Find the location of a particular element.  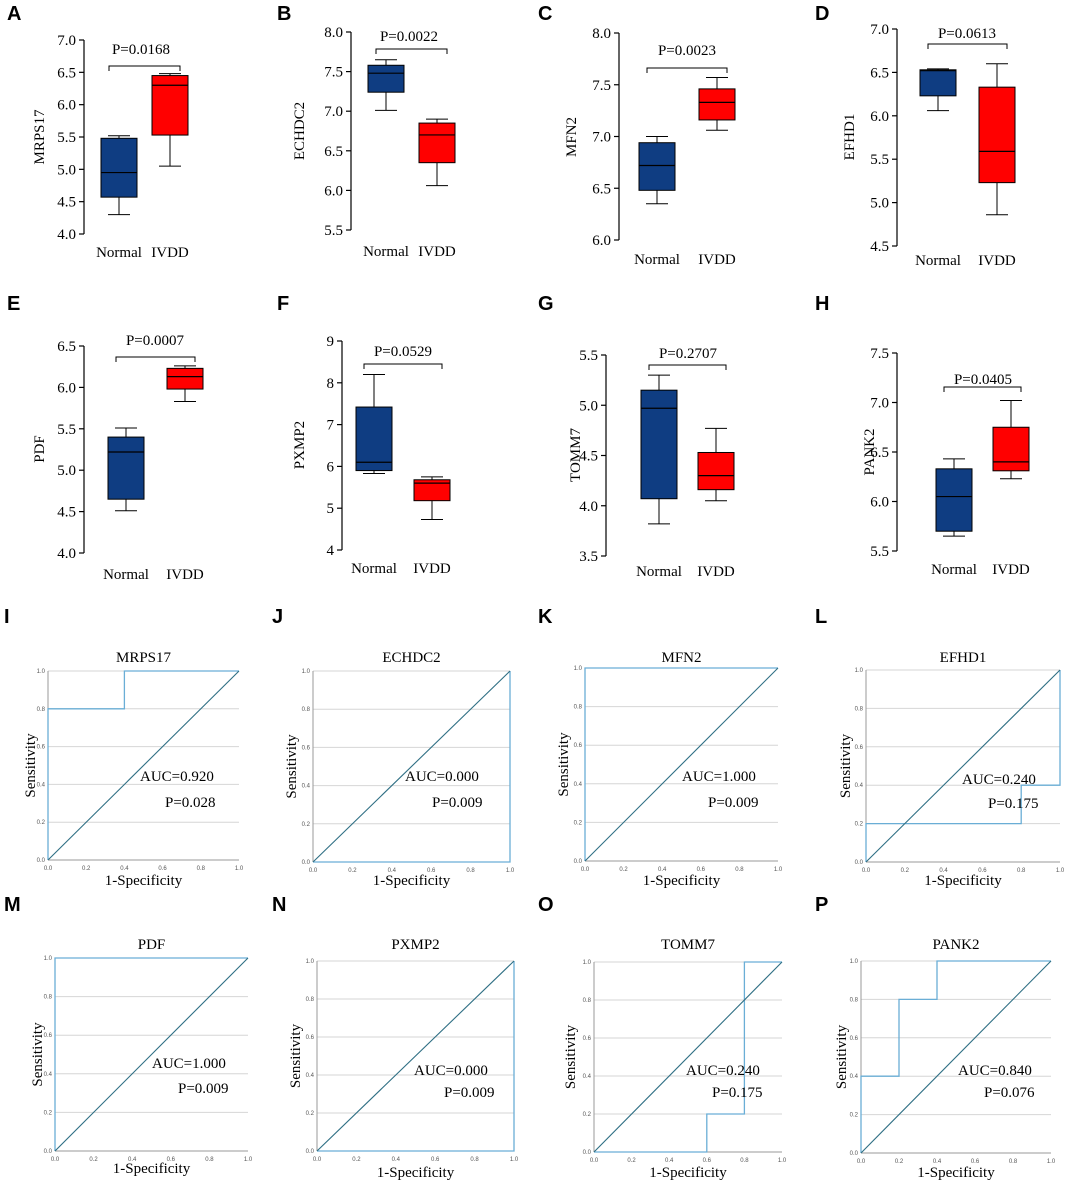

p-value-label: P=0.0613 is located at coordinates (967, 34).